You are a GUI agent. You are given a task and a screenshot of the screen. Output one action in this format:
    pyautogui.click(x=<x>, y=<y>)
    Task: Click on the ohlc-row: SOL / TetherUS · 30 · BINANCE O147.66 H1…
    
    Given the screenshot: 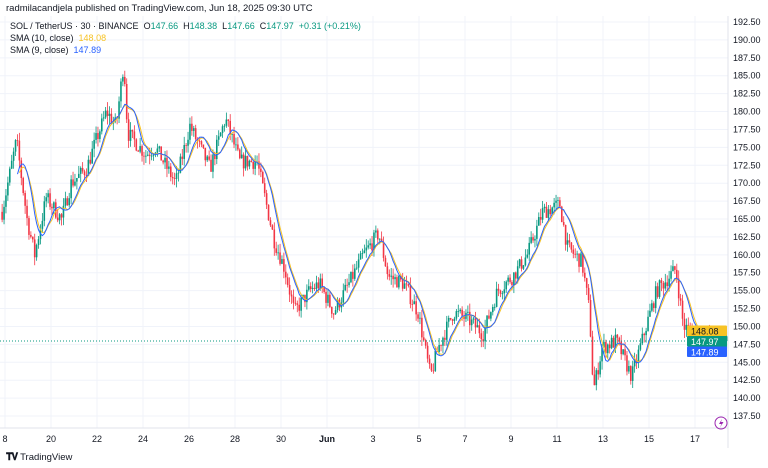 What is the action you would take?
    pyautogui.click(x=185, y=26)
    